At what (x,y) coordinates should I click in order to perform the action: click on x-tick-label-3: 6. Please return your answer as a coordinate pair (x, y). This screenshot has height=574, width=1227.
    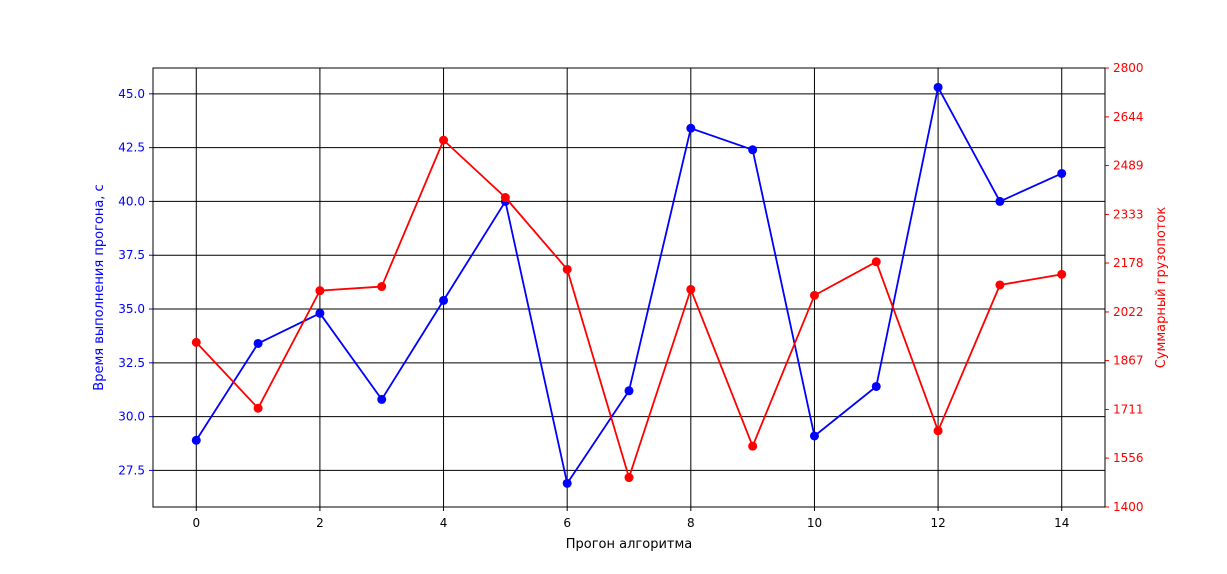
    Looking at the image, I should click on (567, 523).